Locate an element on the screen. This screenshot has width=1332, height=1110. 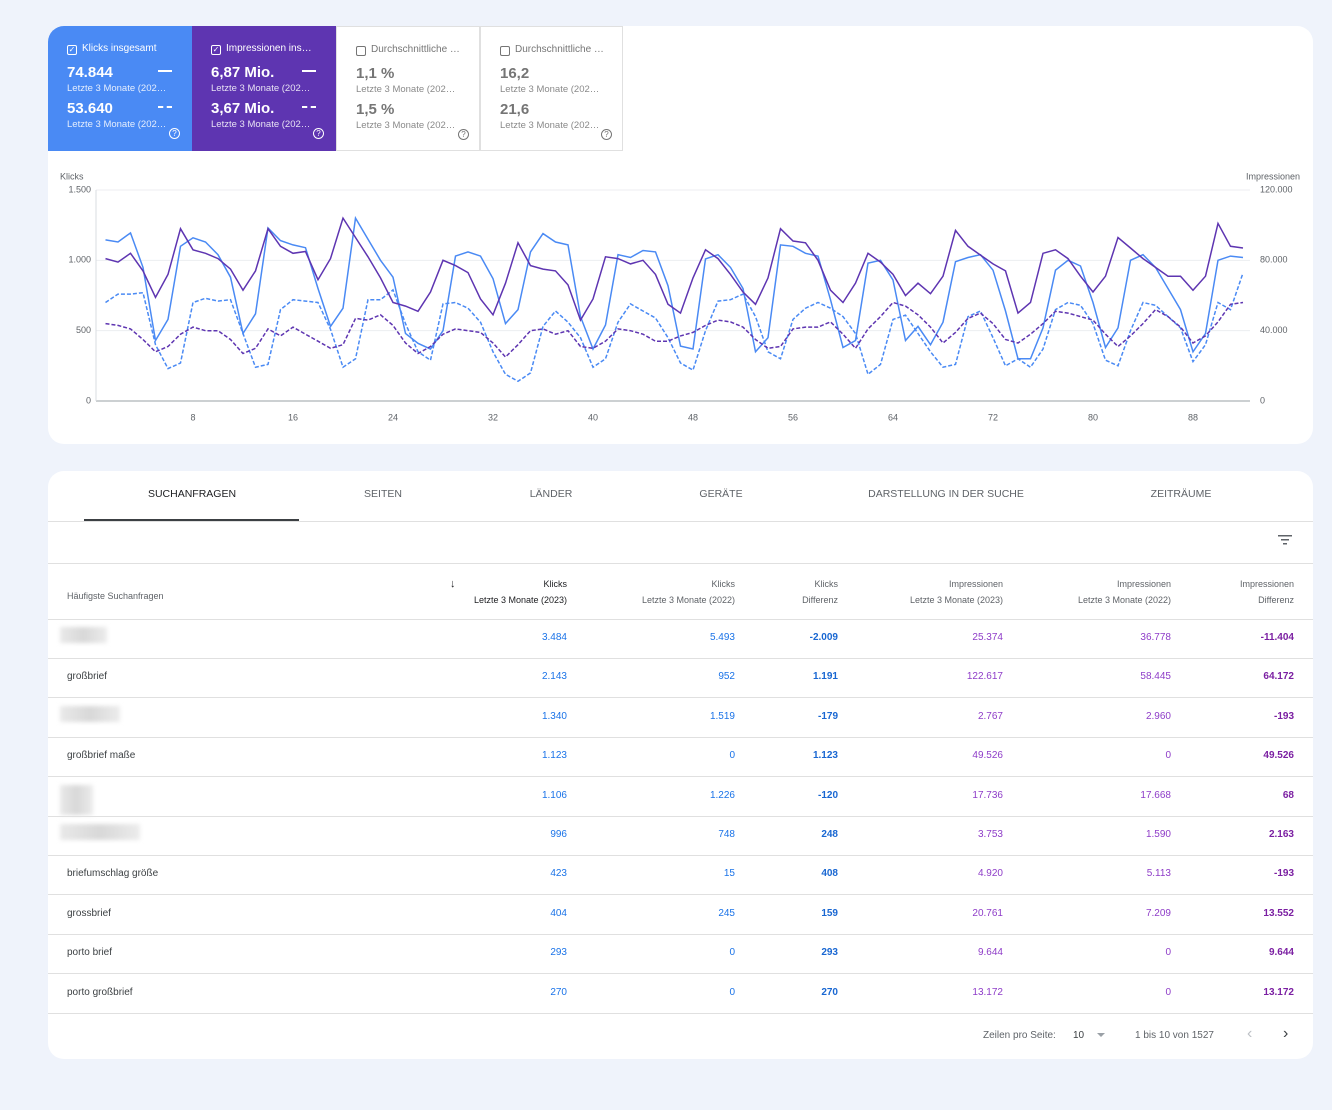
solid-line-icon is located at coordinates (165, 71).